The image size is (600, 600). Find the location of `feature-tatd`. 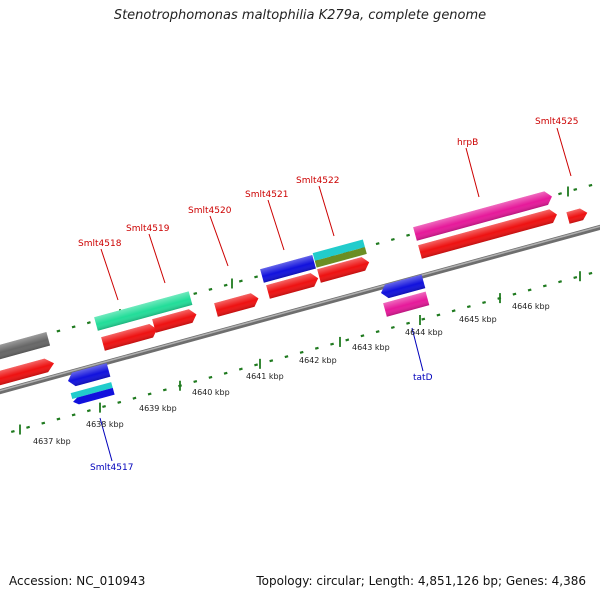

feature-tatd is located at coordinates (406, 304).